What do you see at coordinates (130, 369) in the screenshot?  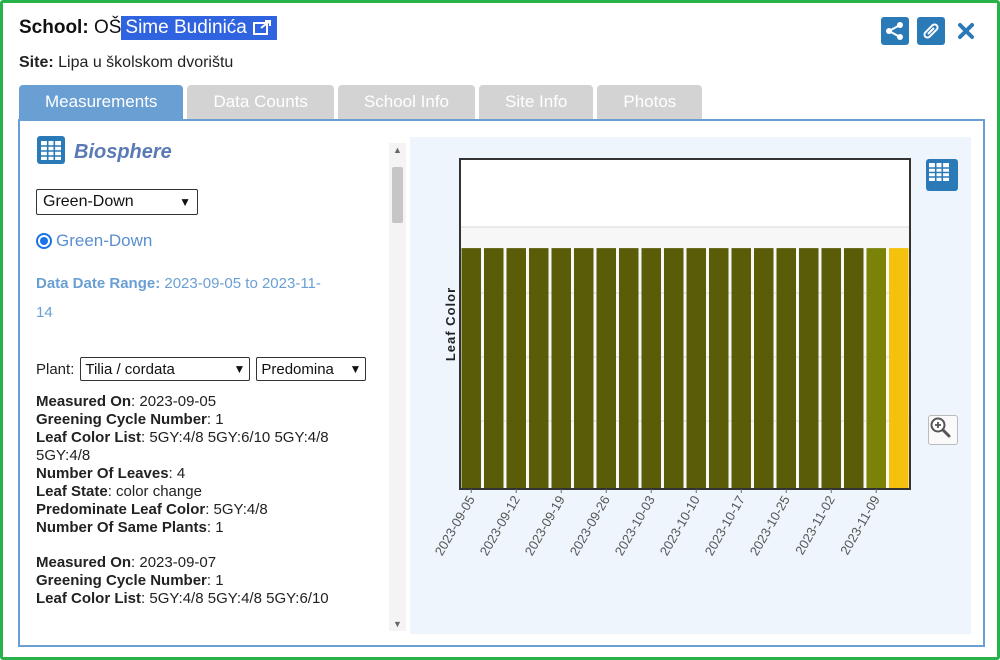 I see `plant-select-value: Tilia / cordata` at bounding box center [130, 369].